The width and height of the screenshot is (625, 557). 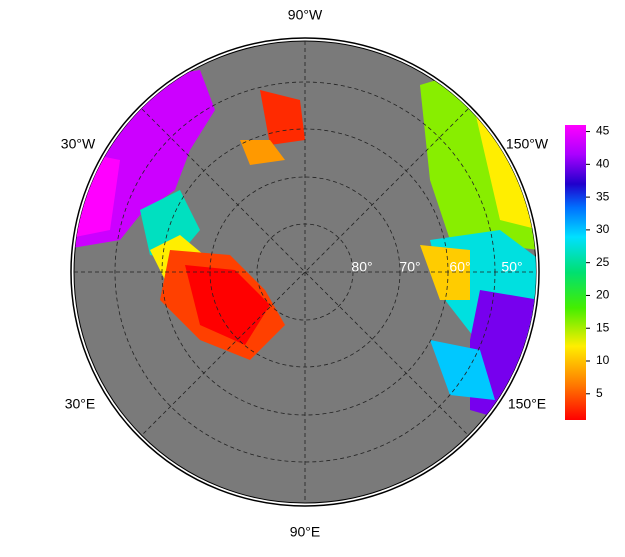 What do you see at coordinates (603, 131) in the screenshot?
I see `colorbar-tick-label: 45` at bounding box center [603, 131].